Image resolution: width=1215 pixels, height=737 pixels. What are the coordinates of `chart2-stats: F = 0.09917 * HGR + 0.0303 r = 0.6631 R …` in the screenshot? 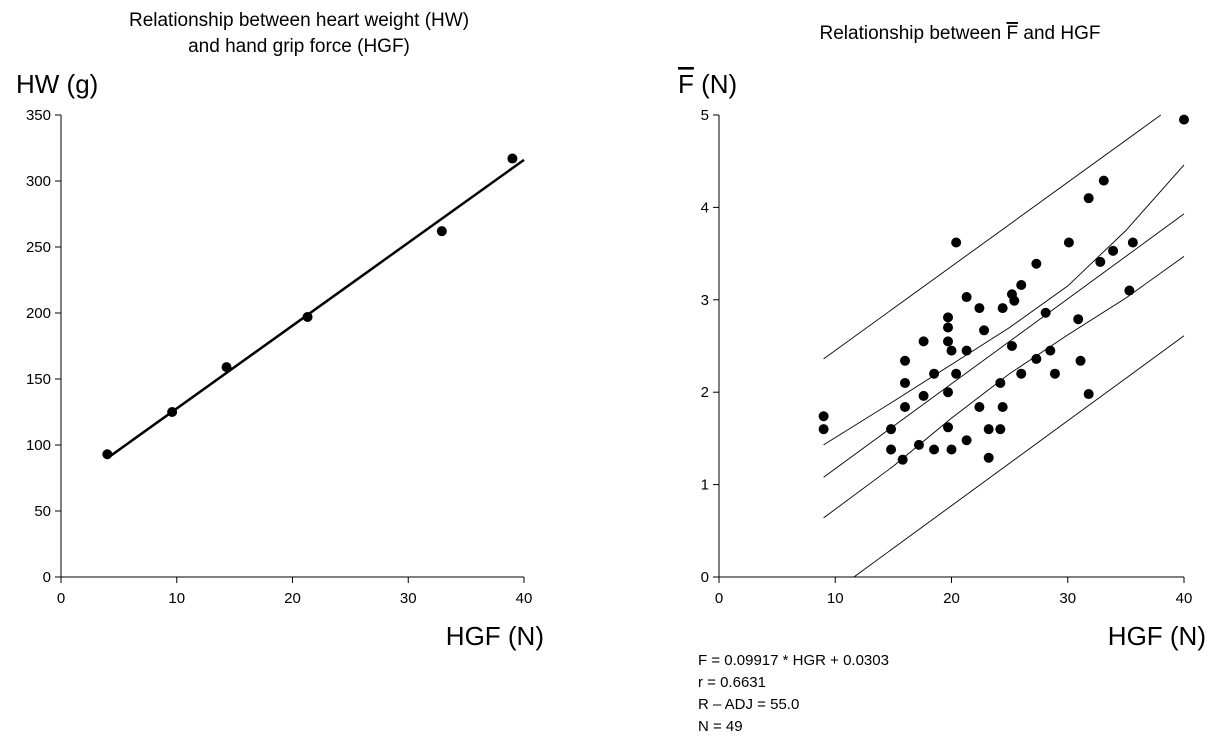 It's located at (793, 693).